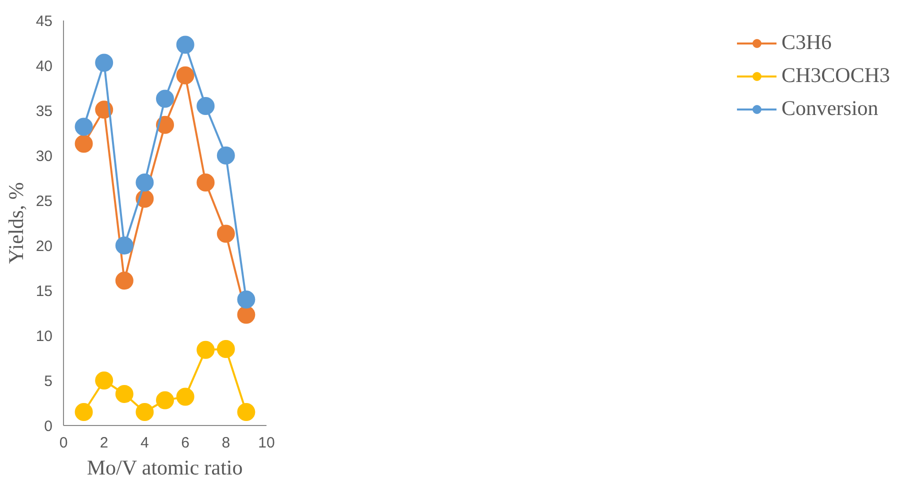 Image resolution: width=904 pixels, height=486 pixels. What do you see at coordinates (44, 66) in the screenshot?
I see `y-tick-label: 40` at bounding box center [44, 66].